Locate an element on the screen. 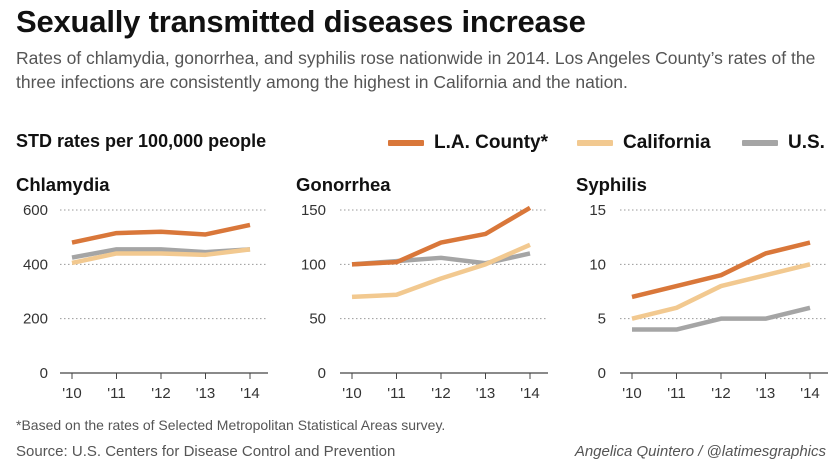 The height and width of the screenshot is (472, 840). chart-title-chlamydia: Chlamydia is located at coordinates (63, 184).